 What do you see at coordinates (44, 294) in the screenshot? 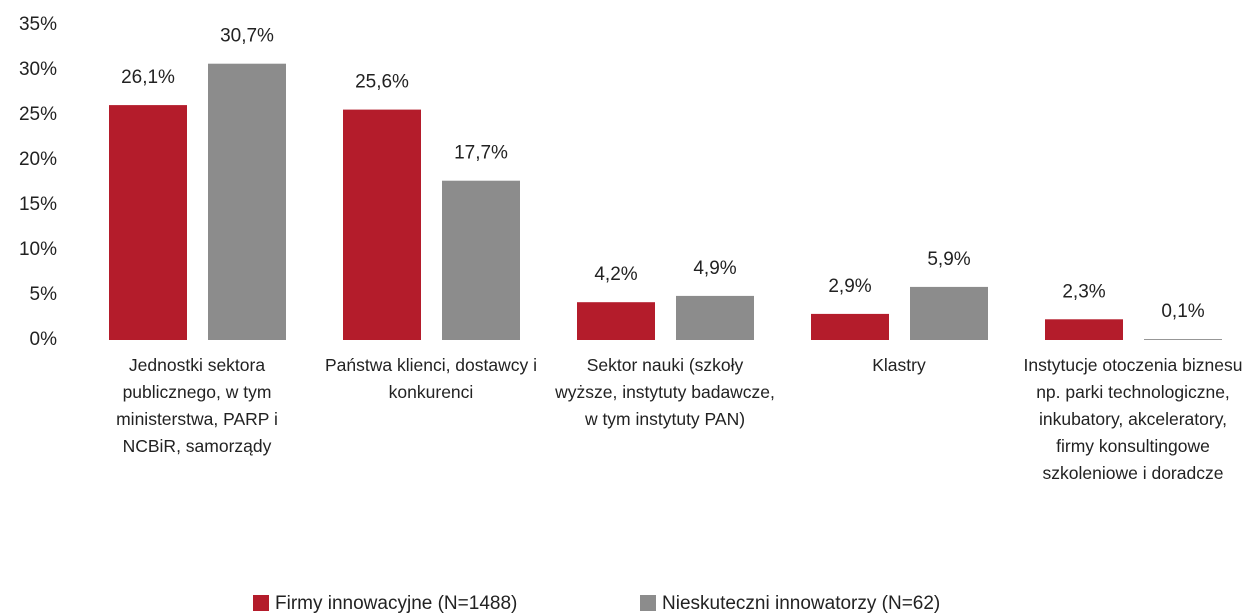
I see `y-tick-label: 5%` at bounding box center [44, 294].